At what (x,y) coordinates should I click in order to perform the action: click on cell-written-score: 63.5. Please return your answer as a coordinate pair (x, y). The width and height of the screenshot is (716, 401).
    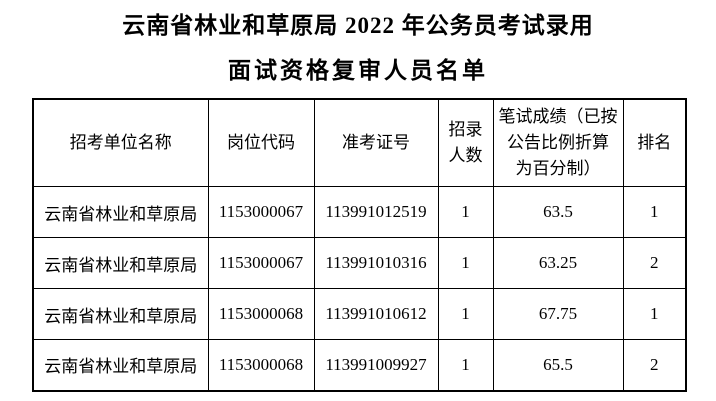
    Looking at the image, I should click on (558, 212).